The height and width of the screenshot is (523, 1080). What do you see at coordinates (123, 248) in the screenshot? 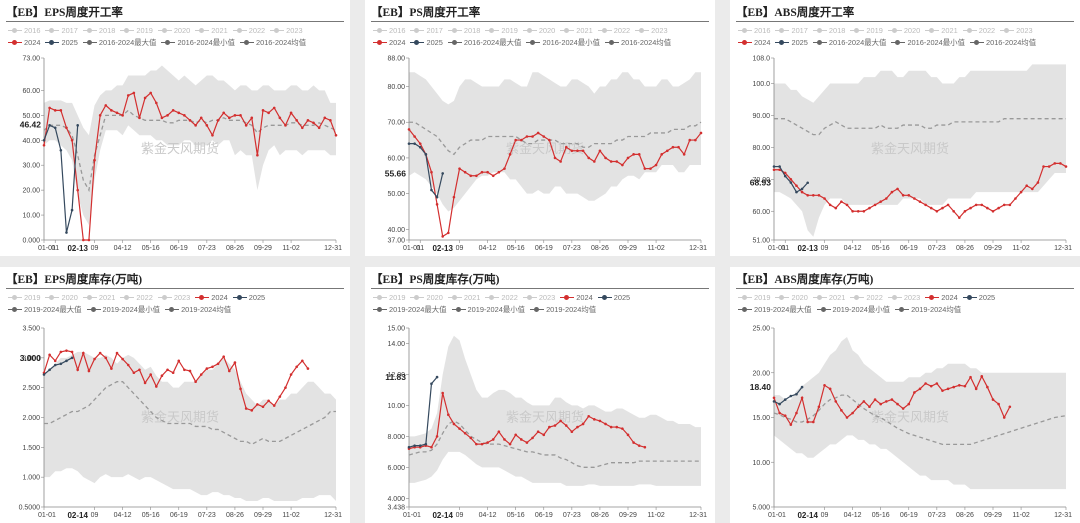
I see `x-tick-label: 04-12` at bounding box center [123, 248].